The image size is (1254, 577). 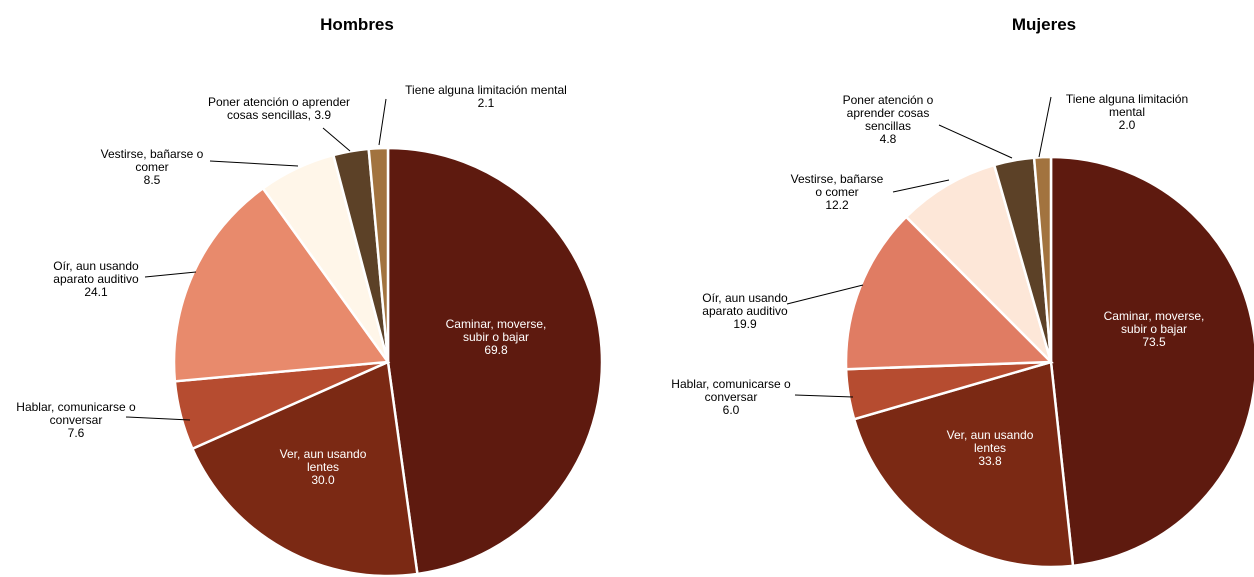 I want to click on data-label-line-hombres-oir: 24.1, so click(x=96, y=292).